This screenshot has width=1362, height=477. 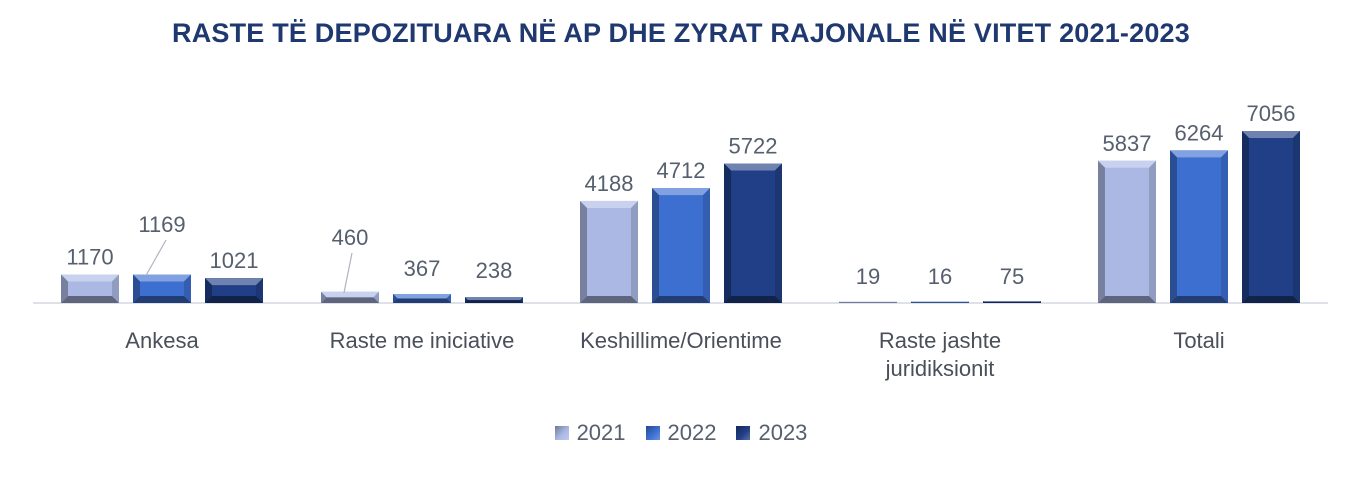 What do you see at coordinates (753, 146) in the screenshot?
I see `data-label-2023-2: 5722` at bounding box center [753, 146].